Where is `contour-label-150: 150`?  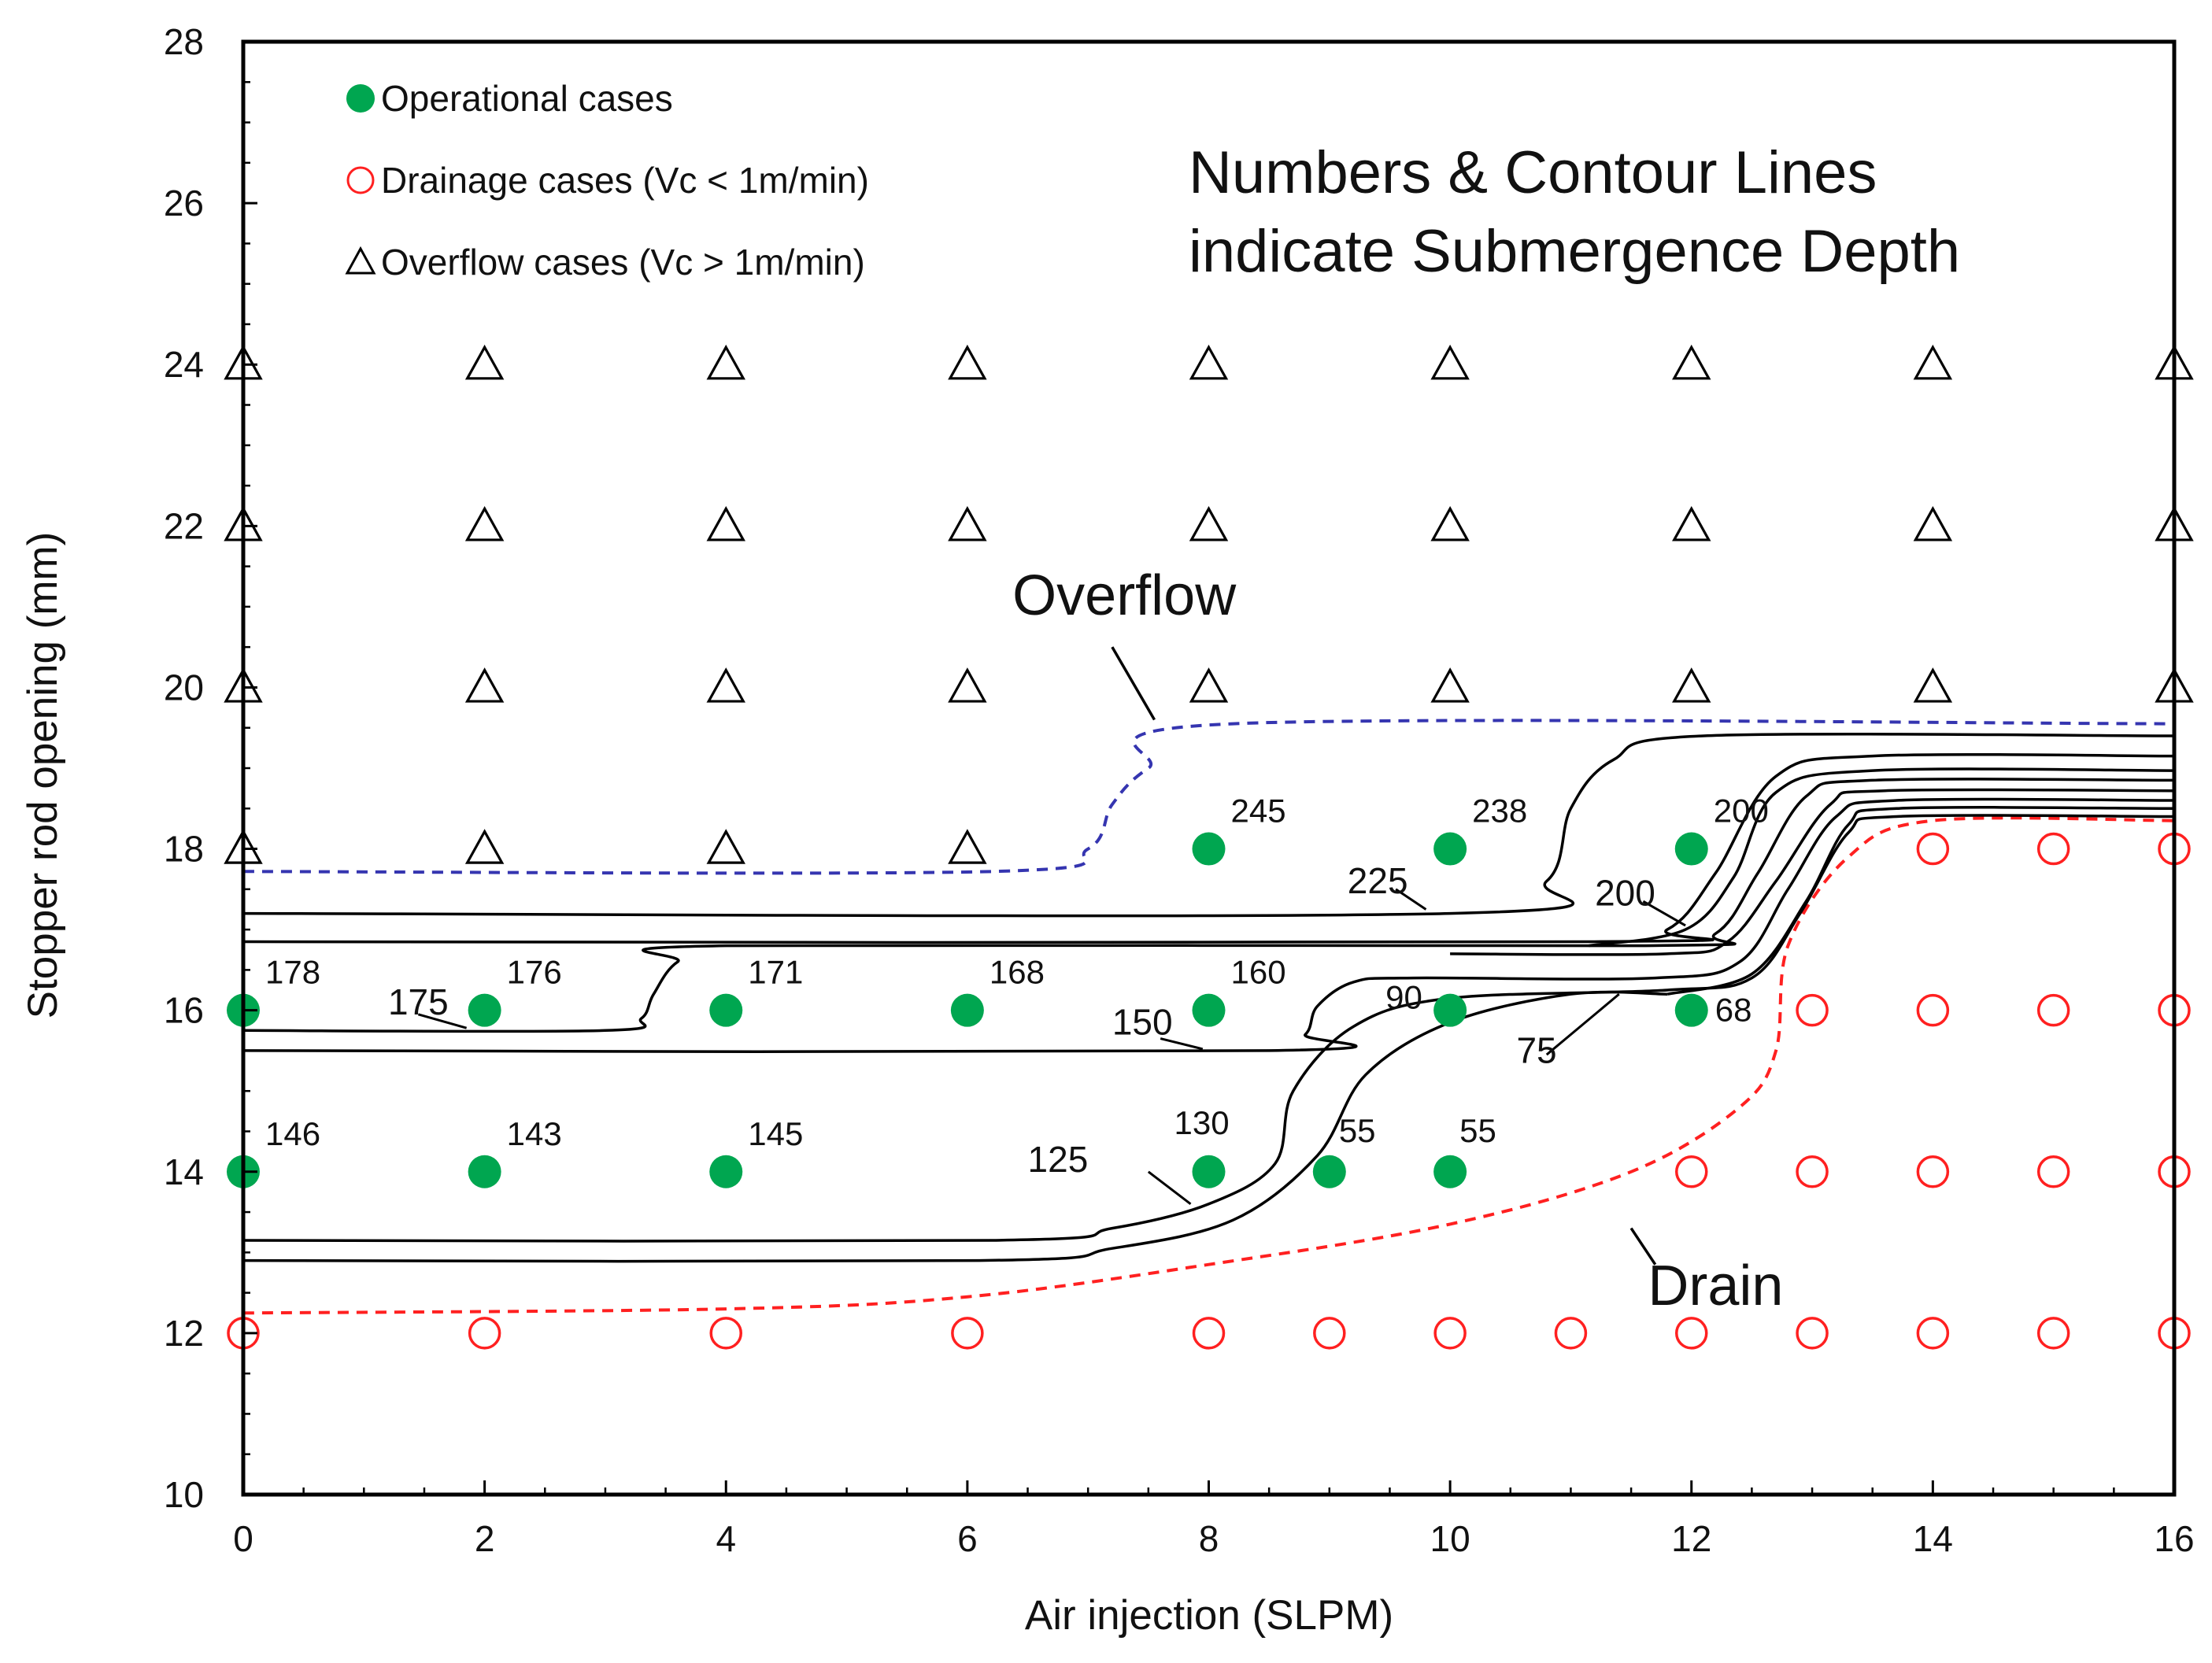
contour-label-150: 150 is located at coordinates (1142, 1022).